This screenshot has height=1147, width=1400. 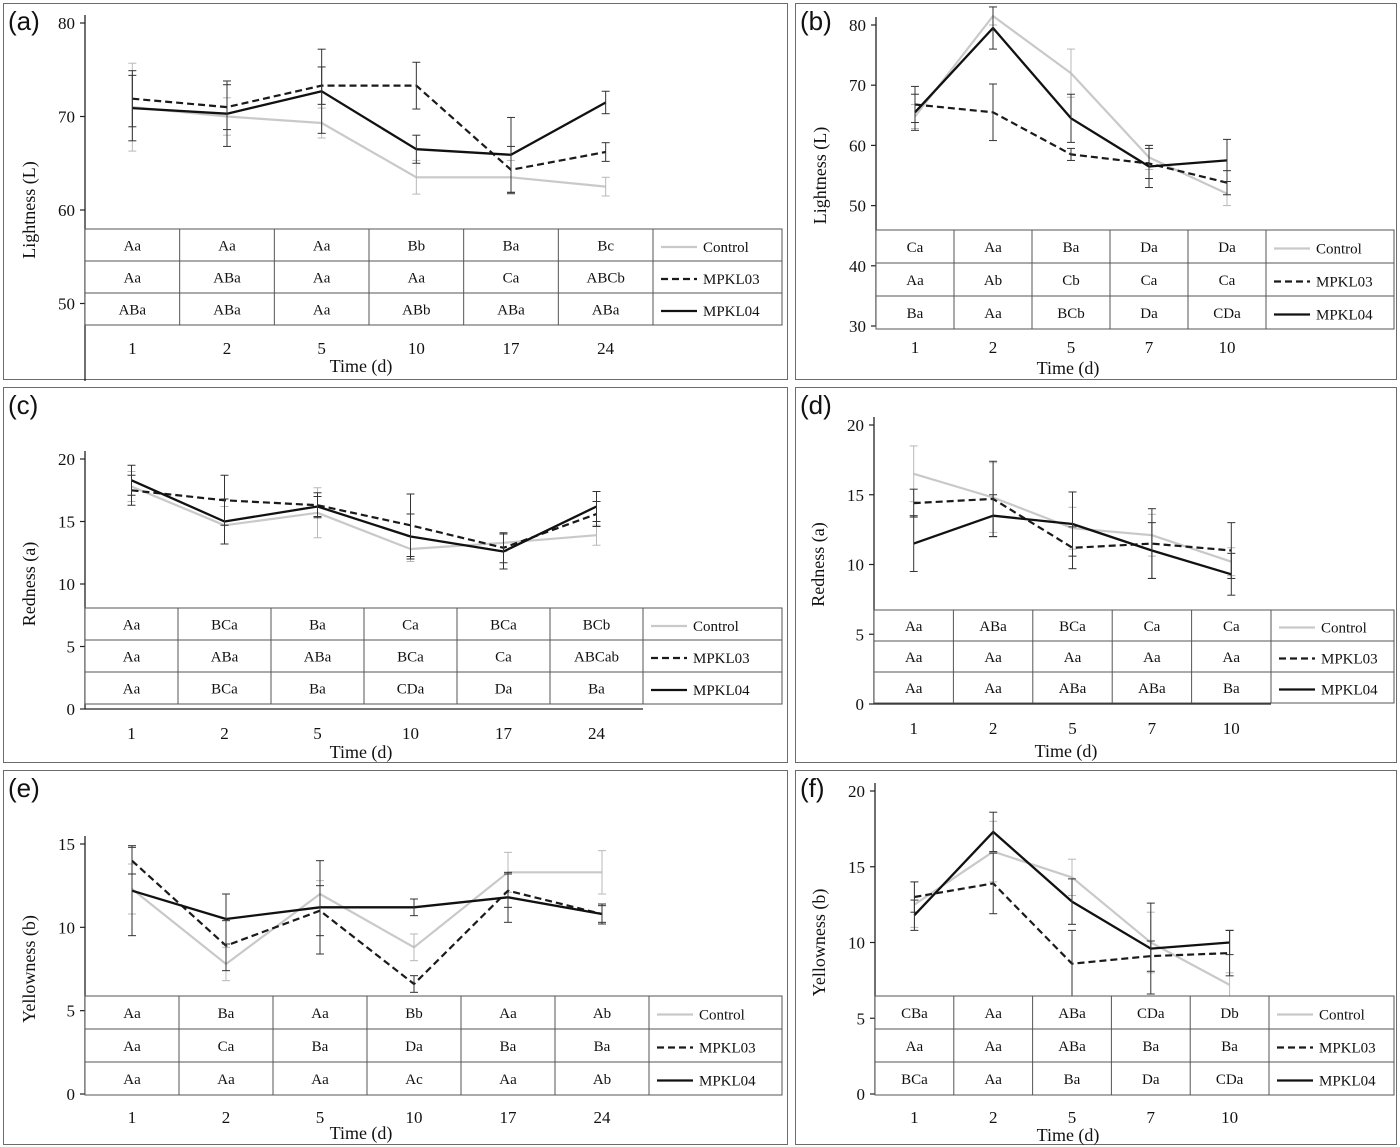 I want to click on panel-label: (f), so click(x=812, y=788).